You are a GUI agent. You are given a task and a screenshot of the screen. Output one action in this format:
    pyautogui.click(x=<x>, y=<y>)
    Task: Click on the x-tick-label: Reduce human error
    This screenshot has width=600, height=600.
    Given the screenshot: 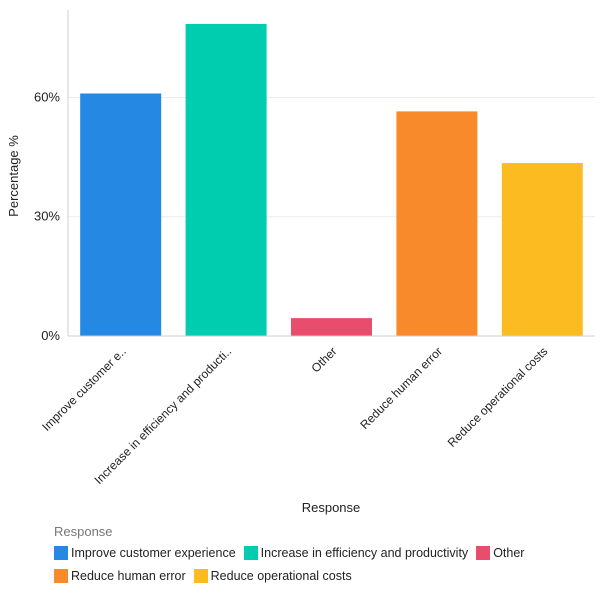 What is the action you would take?
    pyautogui.click(x=401, y=388)
    